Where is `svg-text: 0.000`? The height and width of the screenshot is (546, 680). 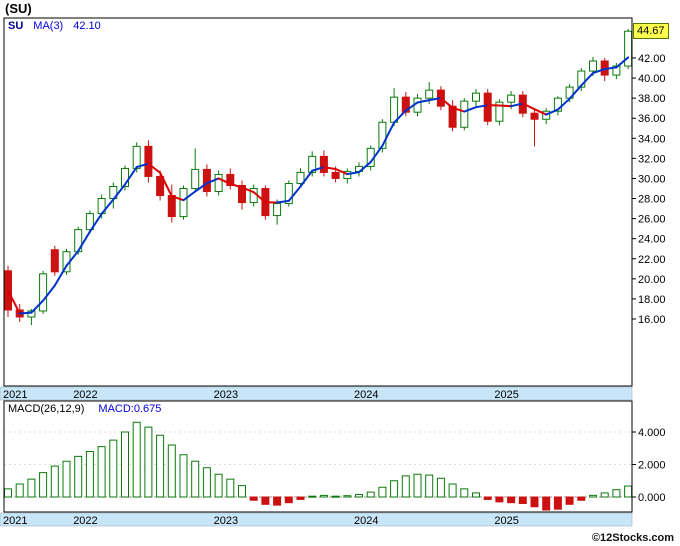
svg-text: 0.000 is located at coordinates (652, 498).